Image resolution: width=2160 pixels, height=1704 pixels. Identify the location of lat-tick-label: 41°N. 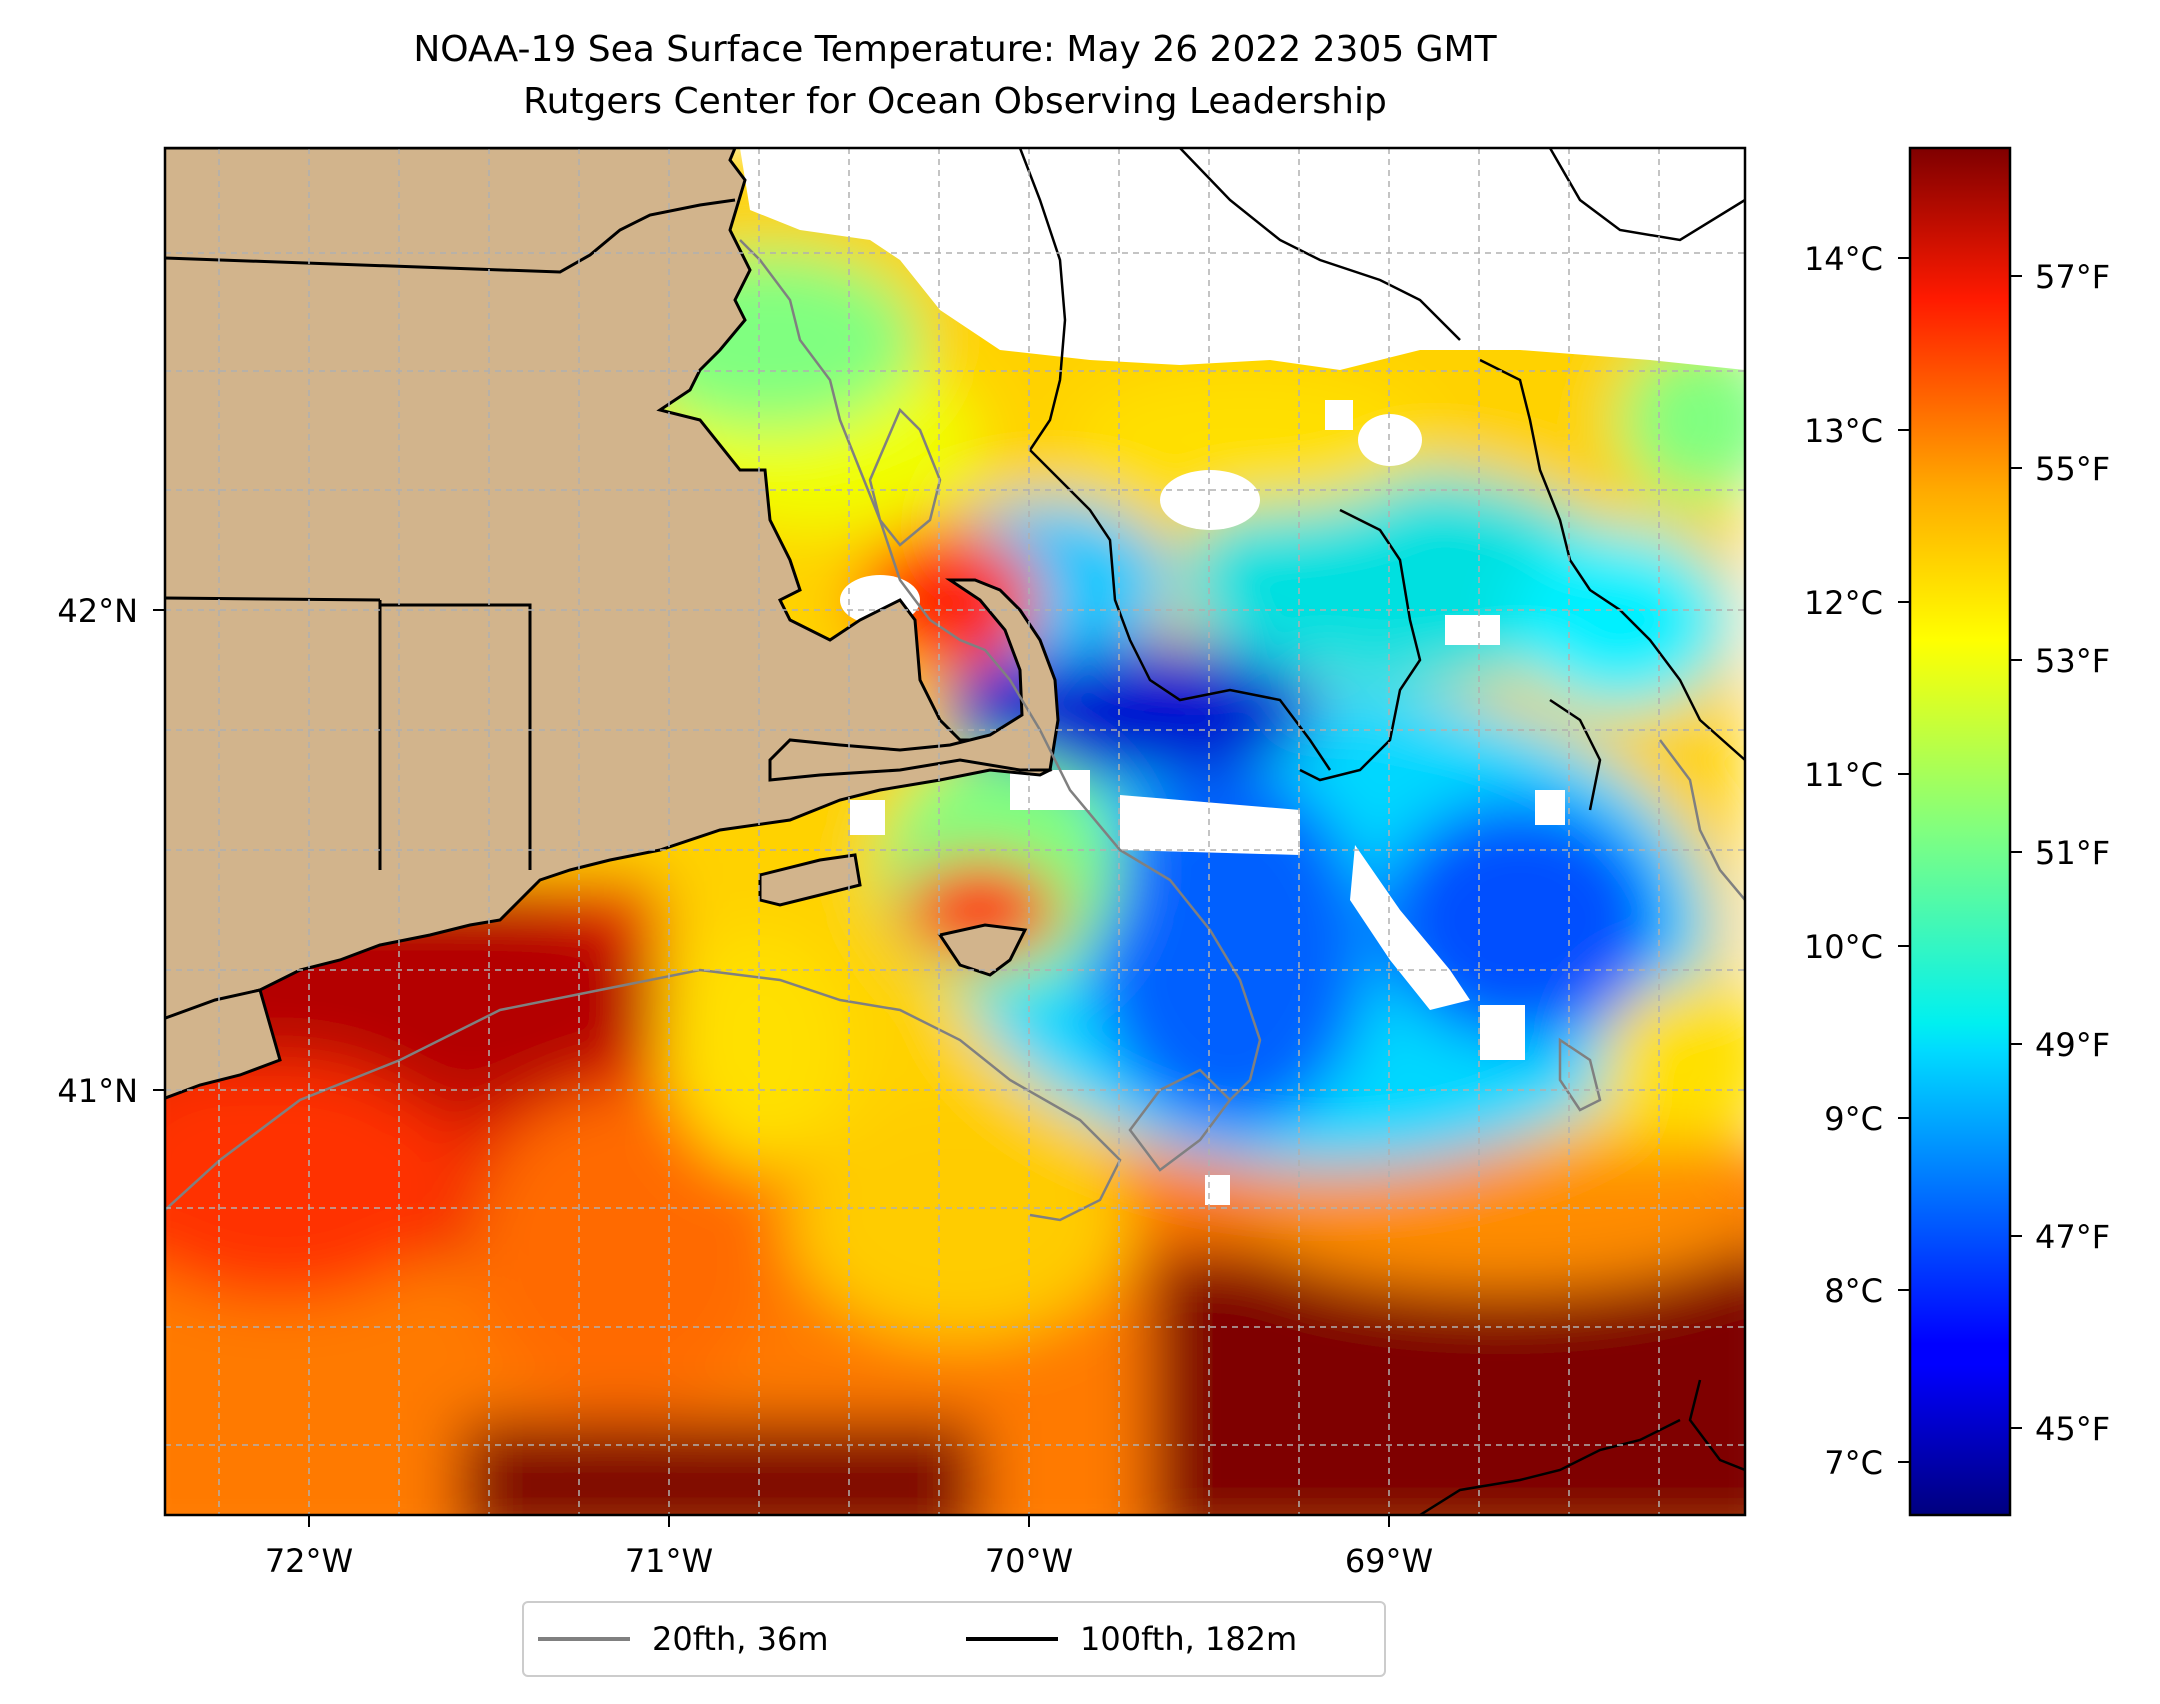
(97, 1091).